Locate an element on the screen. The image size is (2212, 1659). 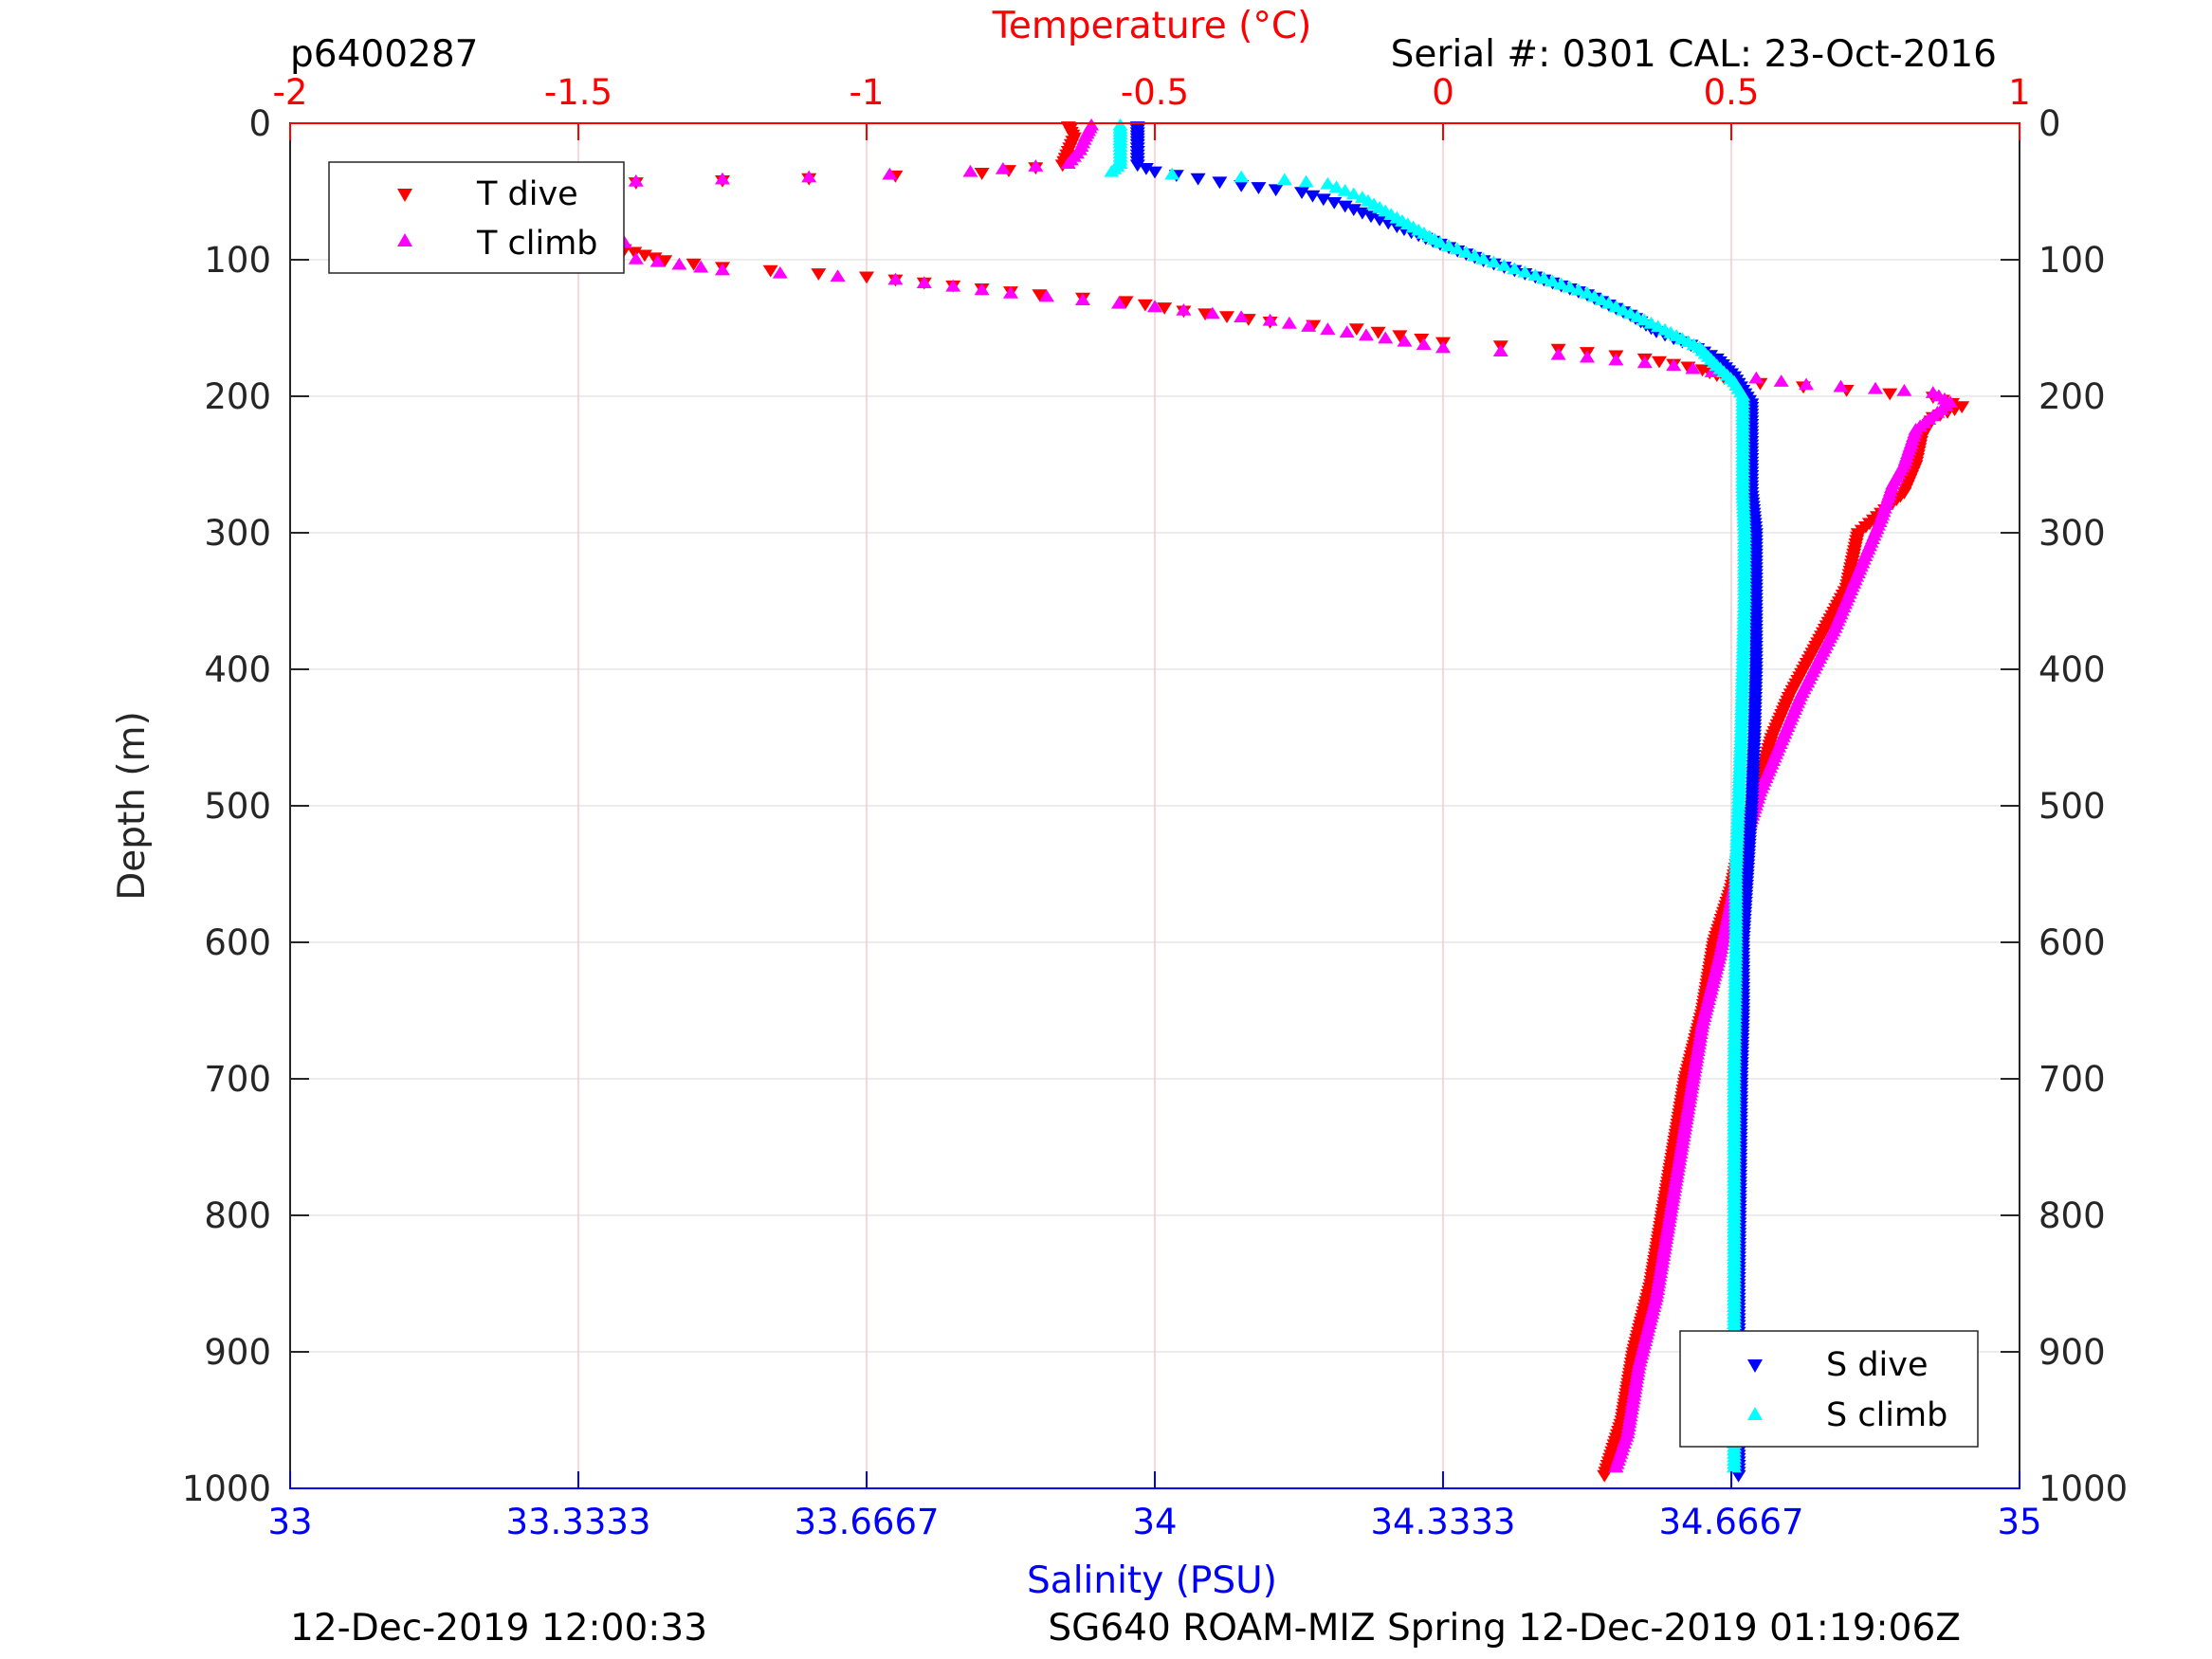
depth-tick-label-right: 300 is located at coordinates (2072, 533).